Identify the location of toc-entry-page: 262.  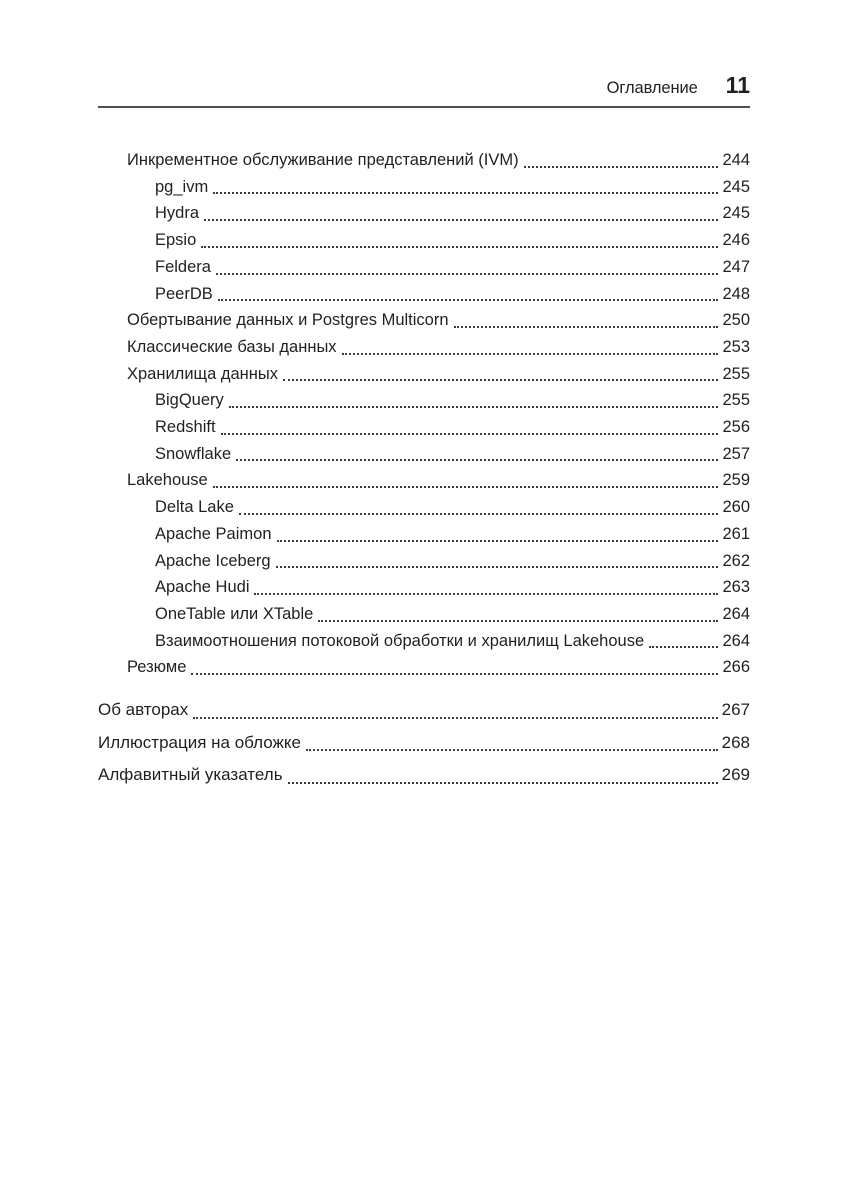
(736, 560).